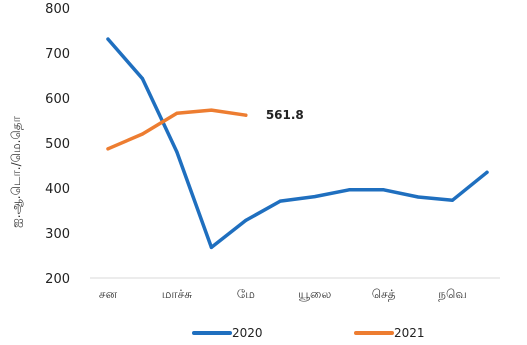 The height and width of the screenshot is (345, 527). Describe the element at coordinates (314, 294) in the screenshot. I see `x-tick-label: யூலை` at that location.